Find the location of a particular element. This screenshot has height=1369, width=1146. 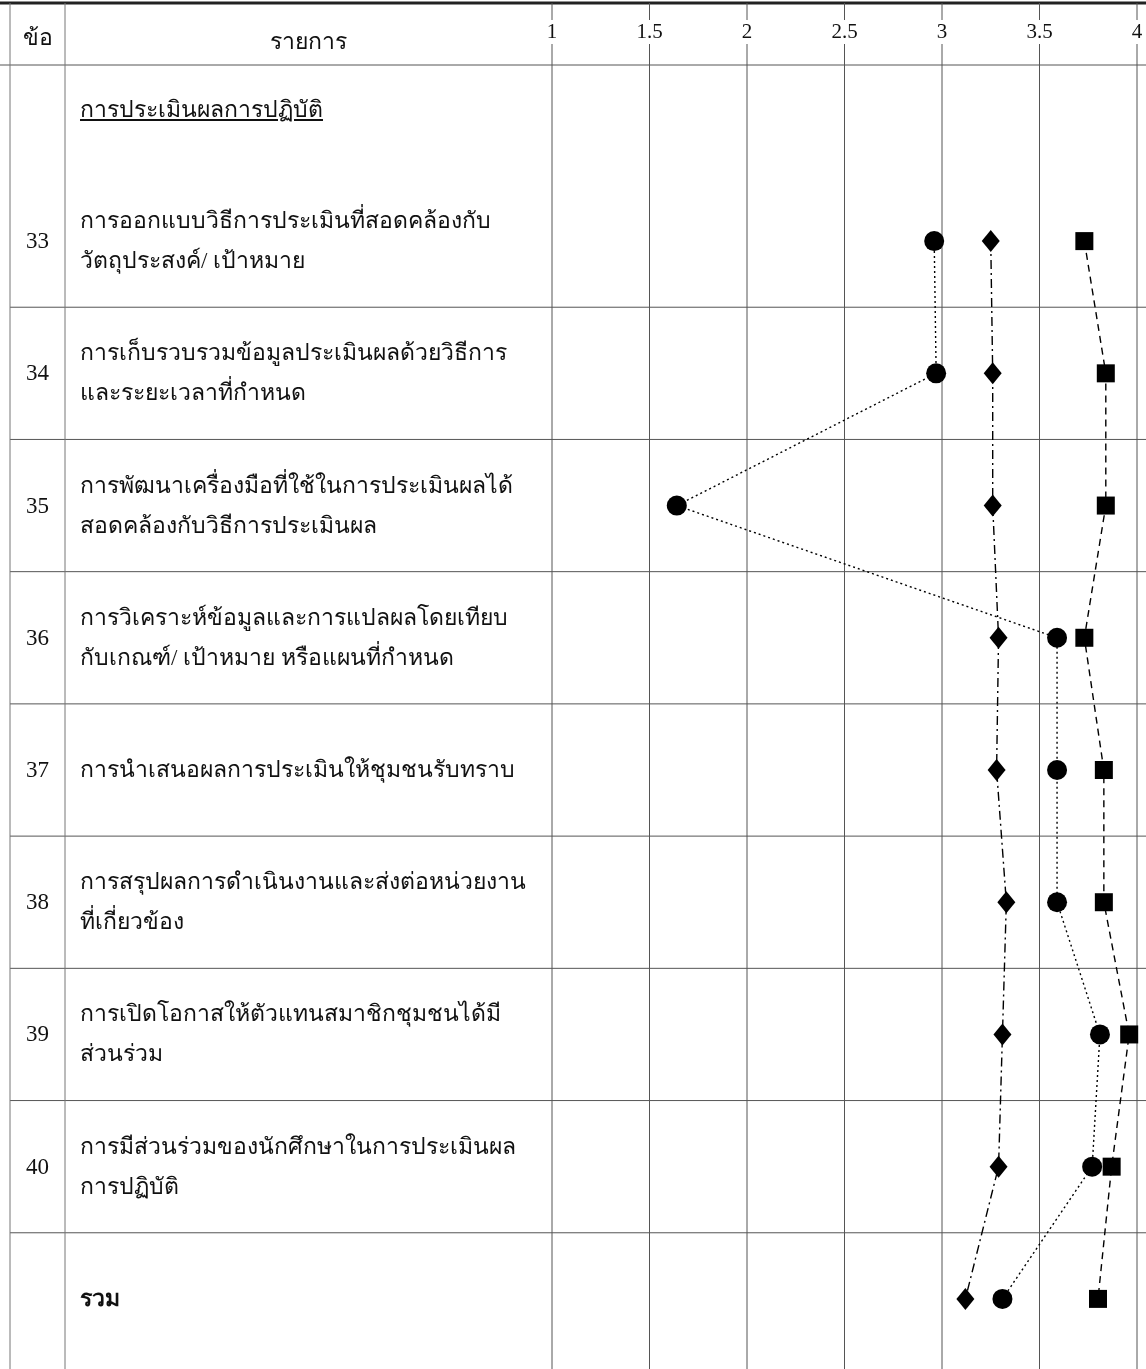

x-tick-label: 4 is located at coordinates (1137, 31).